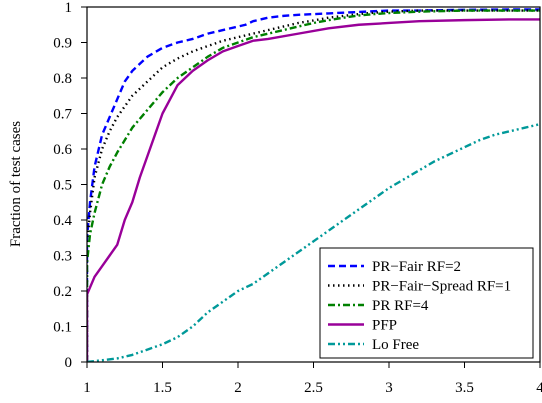 This screenshot has height=403, width=542. I want to click on x-tick-label: 3, so click(389, 388).